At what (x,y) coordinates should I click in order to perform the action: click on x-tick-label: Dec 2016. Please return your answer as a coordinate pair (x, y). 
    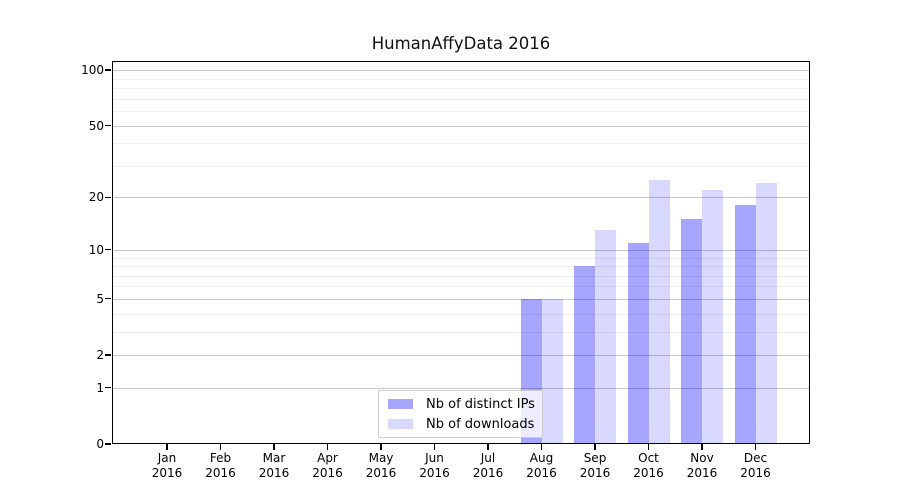
    Looking at the image, I should click on (756, 466).